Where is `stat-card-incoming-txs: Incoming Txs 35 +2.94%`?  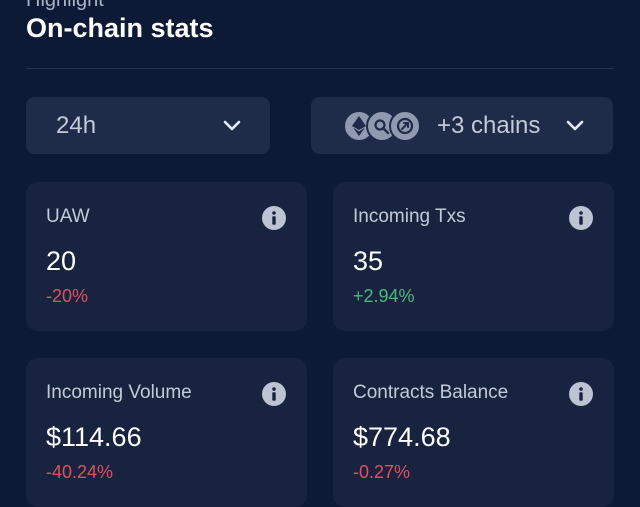
stat-card-incoming-txs: Incoming Txs 35 +2.94% is located at coordinates (473, 256).